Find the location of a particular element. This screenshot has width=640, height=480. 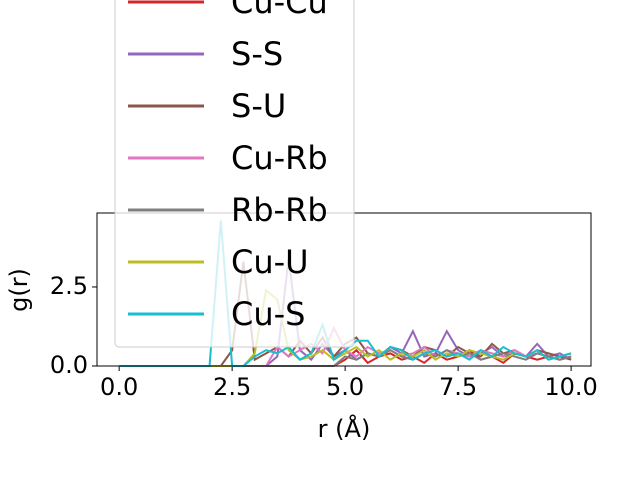

y-tick-label: 2.5 is located at coordinates (69, 286).